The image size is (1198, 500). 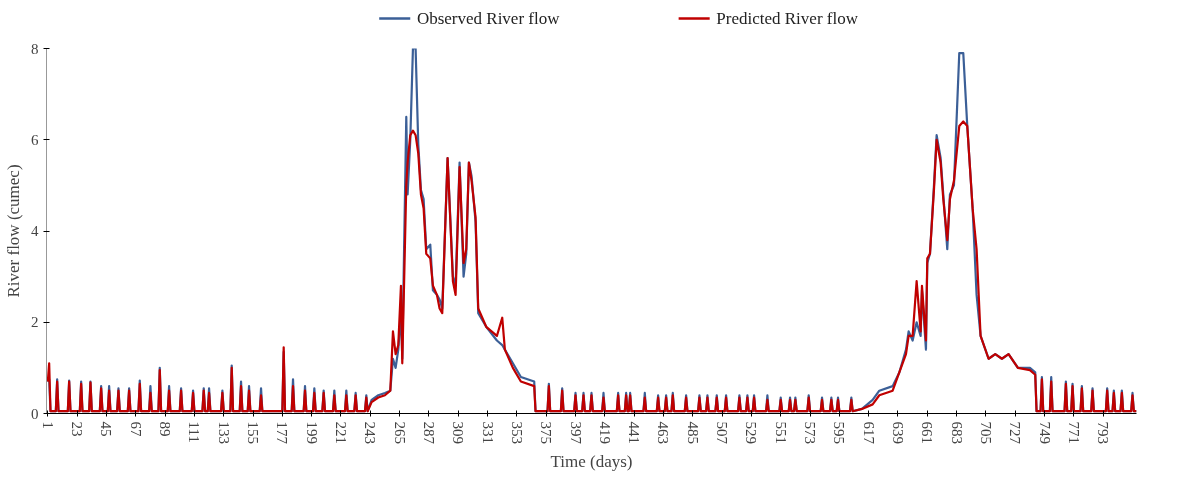 What do you see at coordinates (428, 433) in the screenshot?
I see `x-tick-label: 287` at bounding box center [428, 433].